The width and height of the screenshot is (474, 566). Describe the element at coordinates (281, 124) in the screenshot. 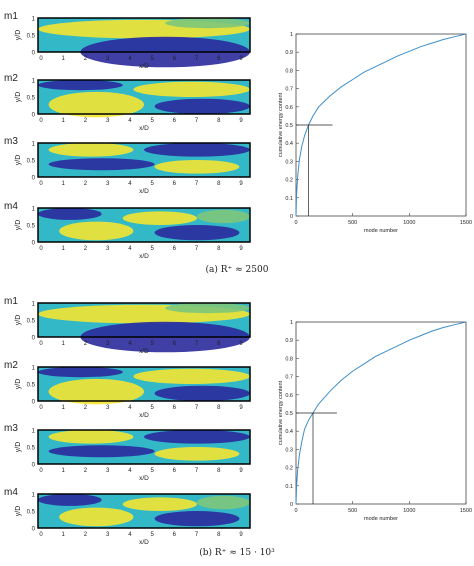

I see `y-axis-label: cumulative energy content` at that location.